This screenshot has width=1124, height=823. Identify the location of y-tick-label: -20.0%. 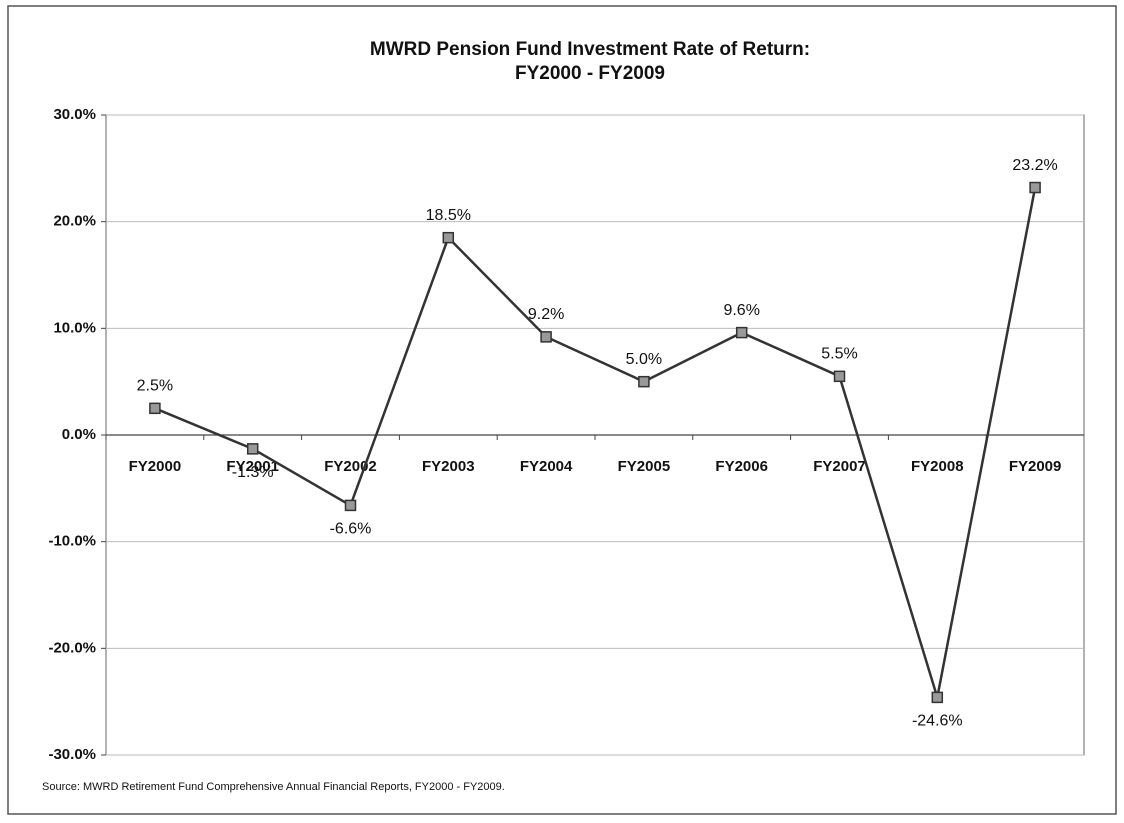
(72, 647).